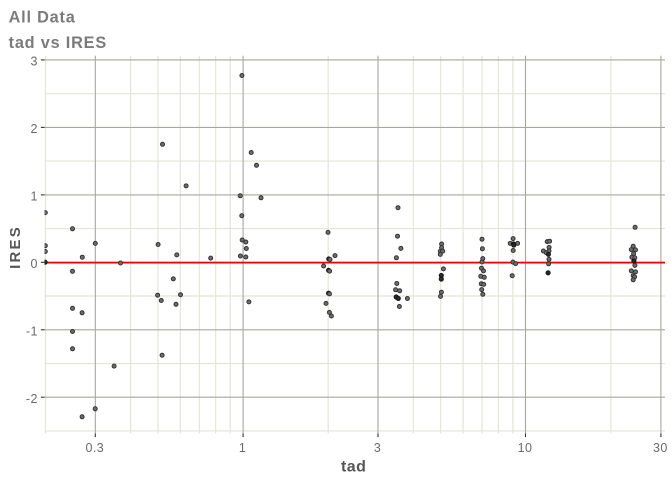 The height and width of the screenshot is (485, 672). Describe the element at coordinates (33, 264) in the screenshot. I see `svg-text: 0` at that location.